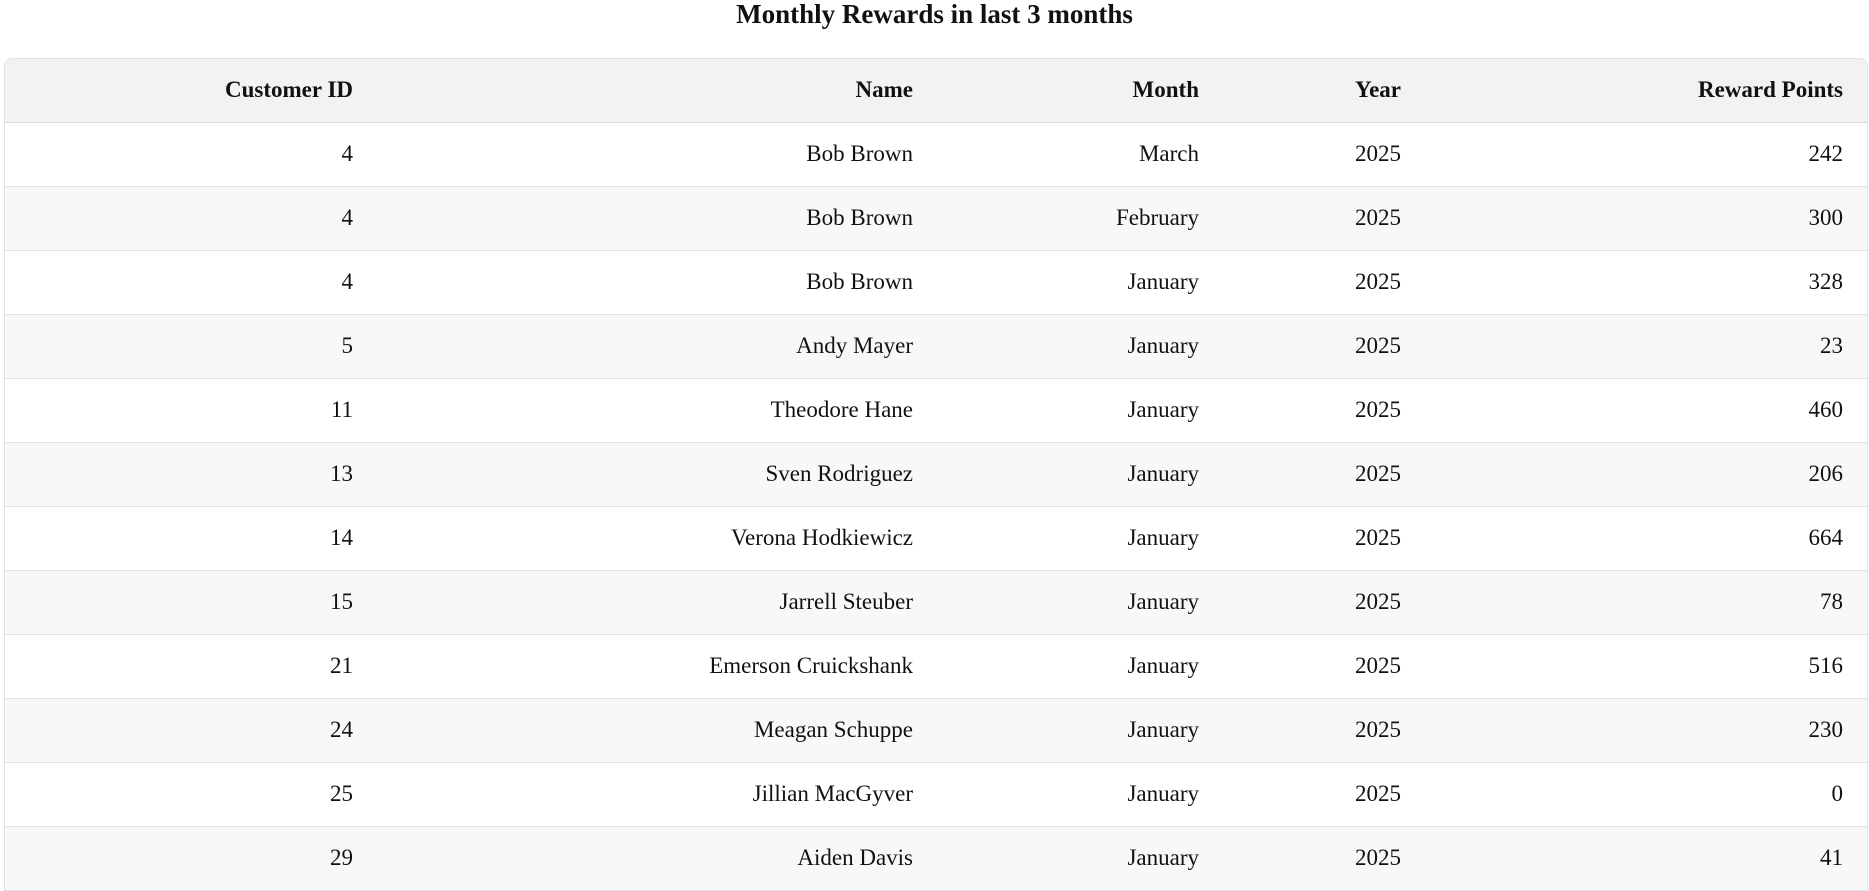 The image size is (1869, 891). I want to click on cell-name: Theodore Hane, so click(657, 410).